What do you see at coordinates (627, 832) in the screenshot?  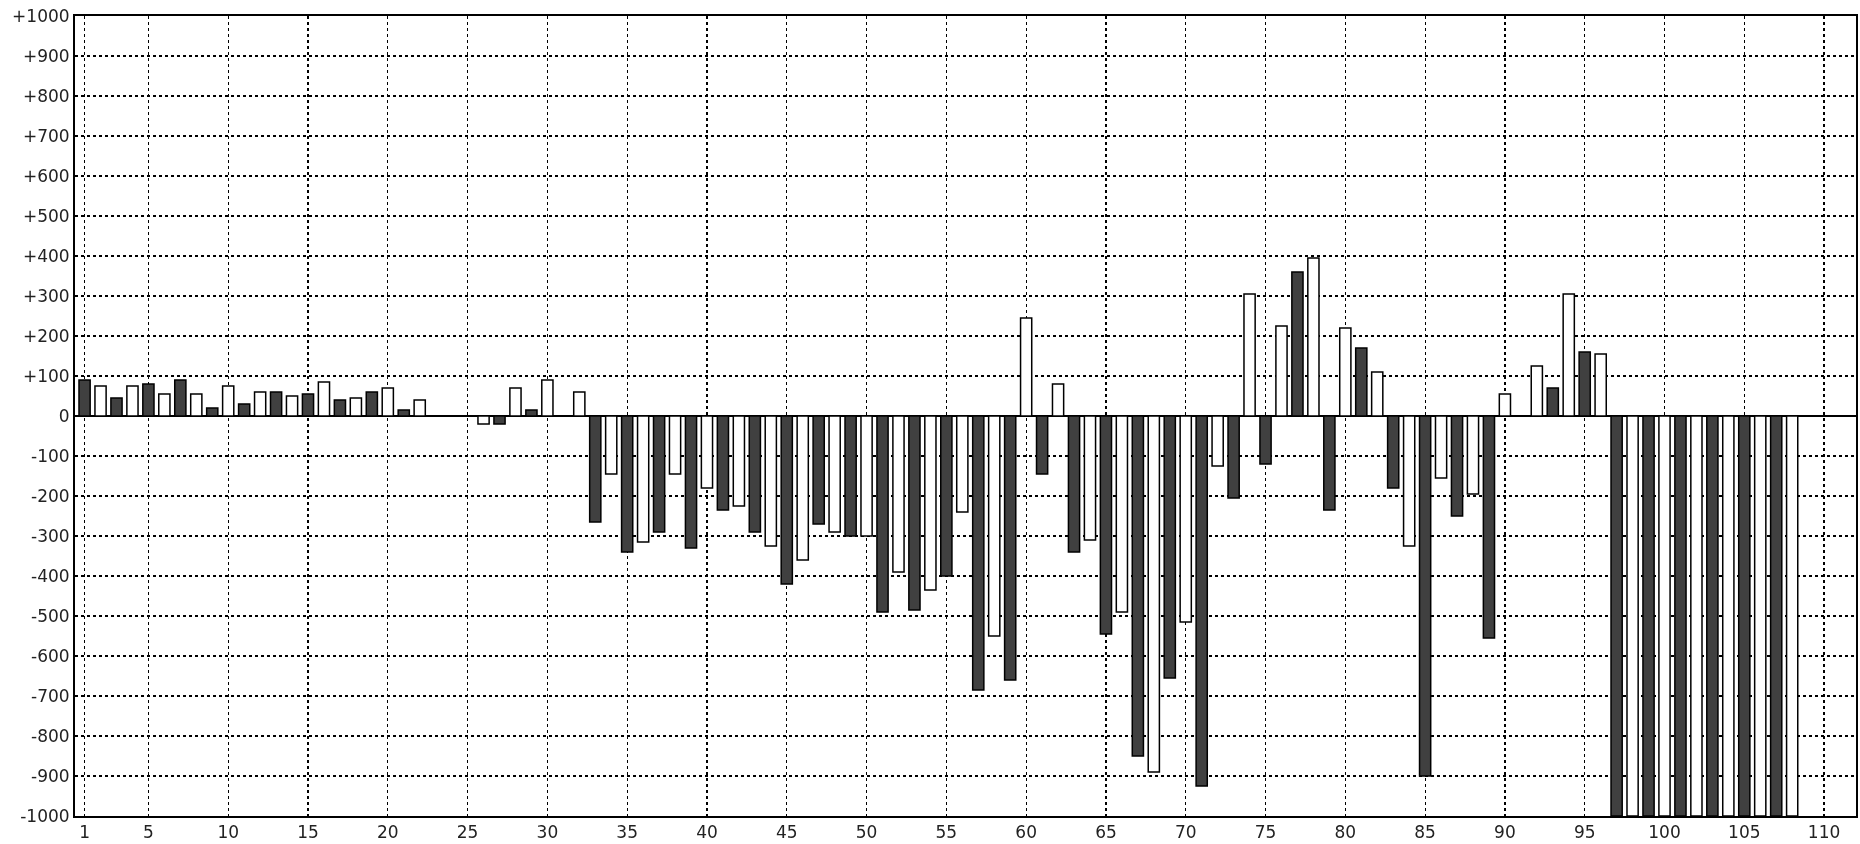 I see `x-tick-label: 35` at bounding box center [627, 832].